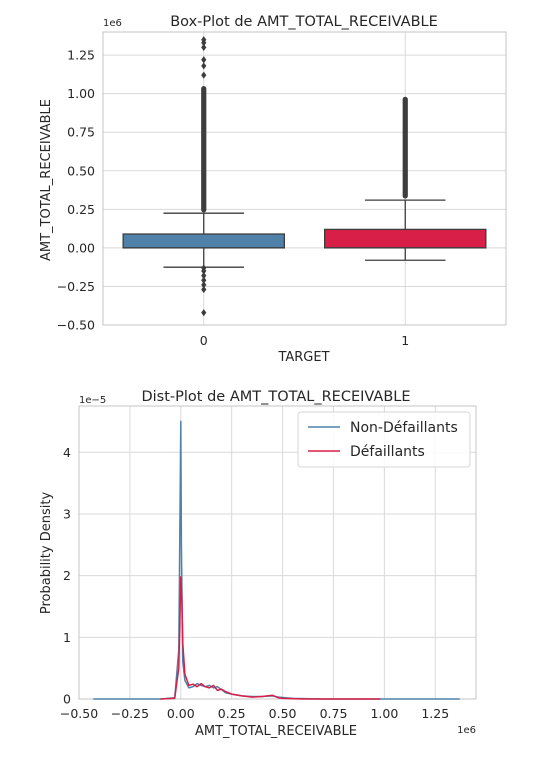  What do you see at coordinates (81, 93) in the screenshot?
I see `box-y-tick-label: 1.00` at bounding box center [81, 93].